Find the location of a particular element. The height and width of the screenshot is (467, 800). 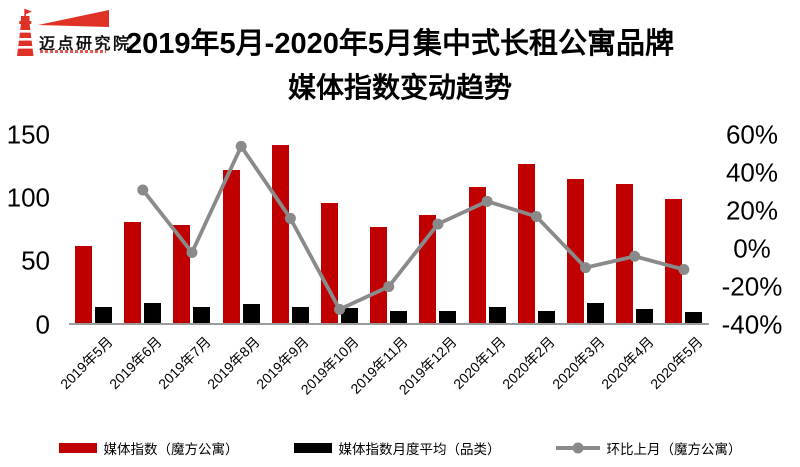

left-axis-tick: 100 is located at coordinates (28, 197).